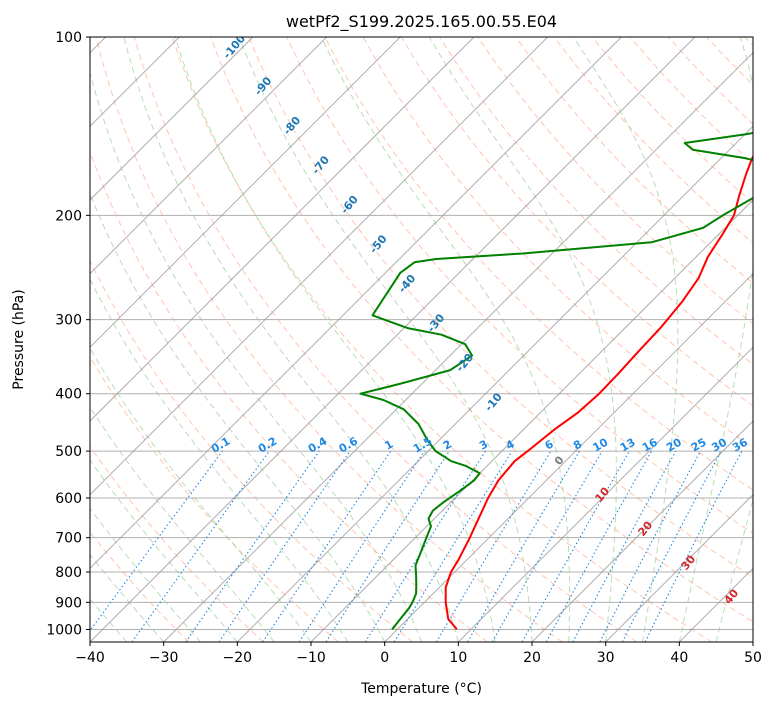  I want to click on x-tick-label: −10, so click(311, 658).